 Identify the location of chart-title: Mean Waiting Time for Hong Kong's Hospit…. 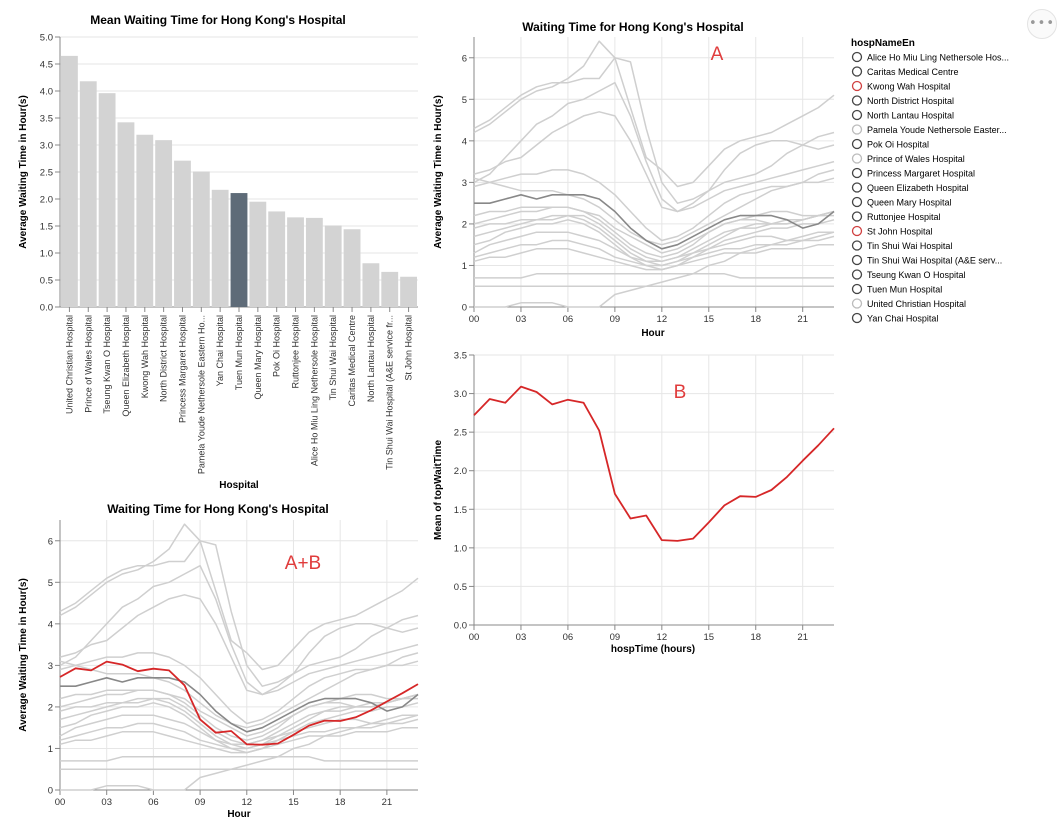
(218, 20).